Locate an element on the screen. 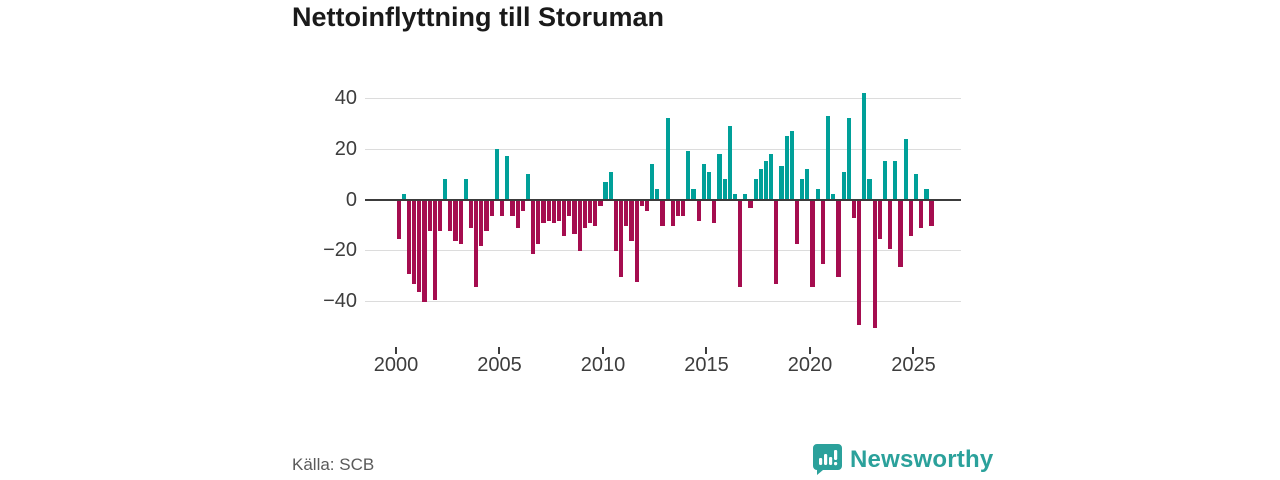 The width and height of the screenshot is (1280, 480). bar-2006Q1 is located at coordinates (522, 205).